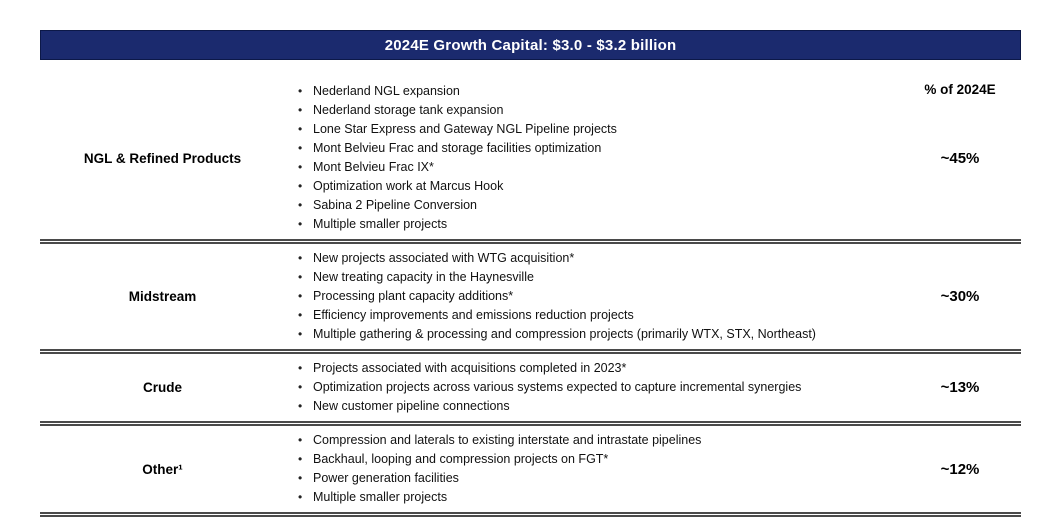  What do you see at coordinates (530, 514) in the screenshot?
I see `bottom-rule` at bounding box center [530, 514].